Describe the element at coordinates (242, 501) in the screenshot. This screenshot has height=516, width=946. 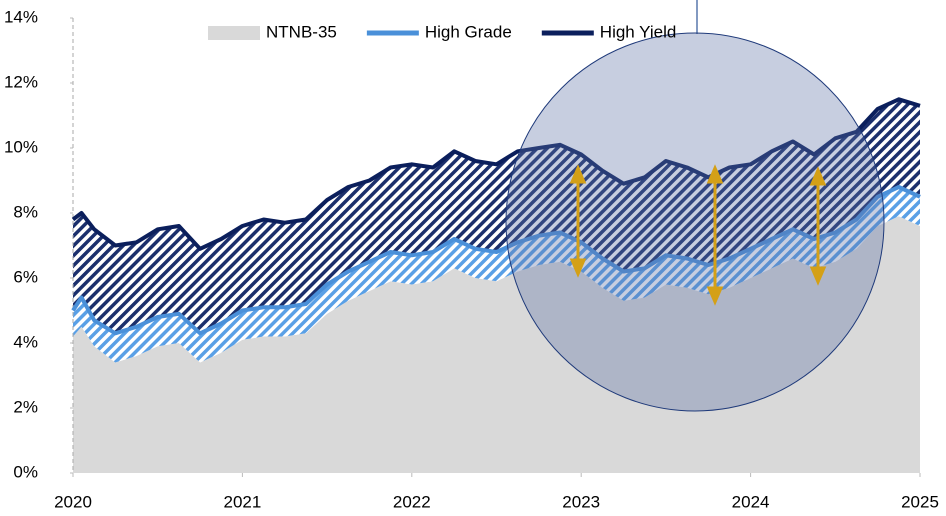
I see `x-tick-label: 2021` at that location.